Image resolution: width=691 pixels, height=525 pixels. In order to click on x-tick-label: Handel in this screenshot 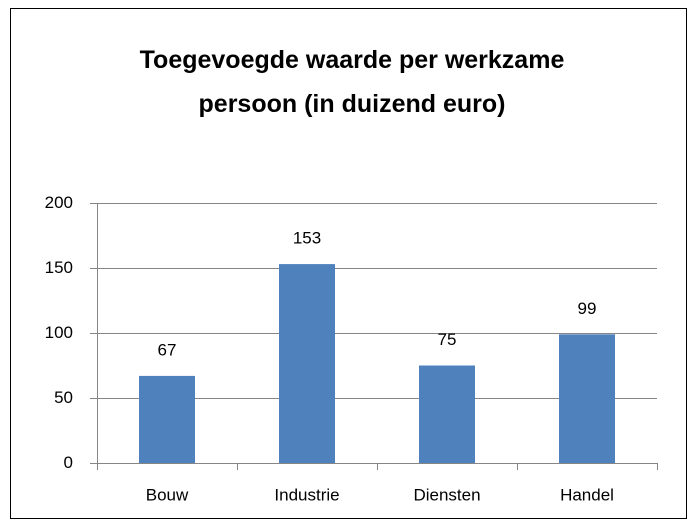, I will do `click(587, 494)`.